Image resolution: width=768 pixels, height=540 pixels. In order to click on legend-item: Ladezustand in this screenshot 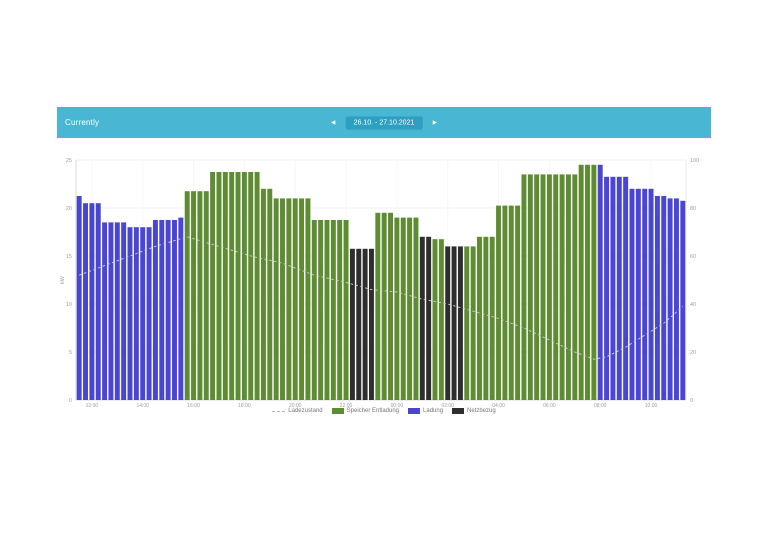, I will do `click(297, 411)`.